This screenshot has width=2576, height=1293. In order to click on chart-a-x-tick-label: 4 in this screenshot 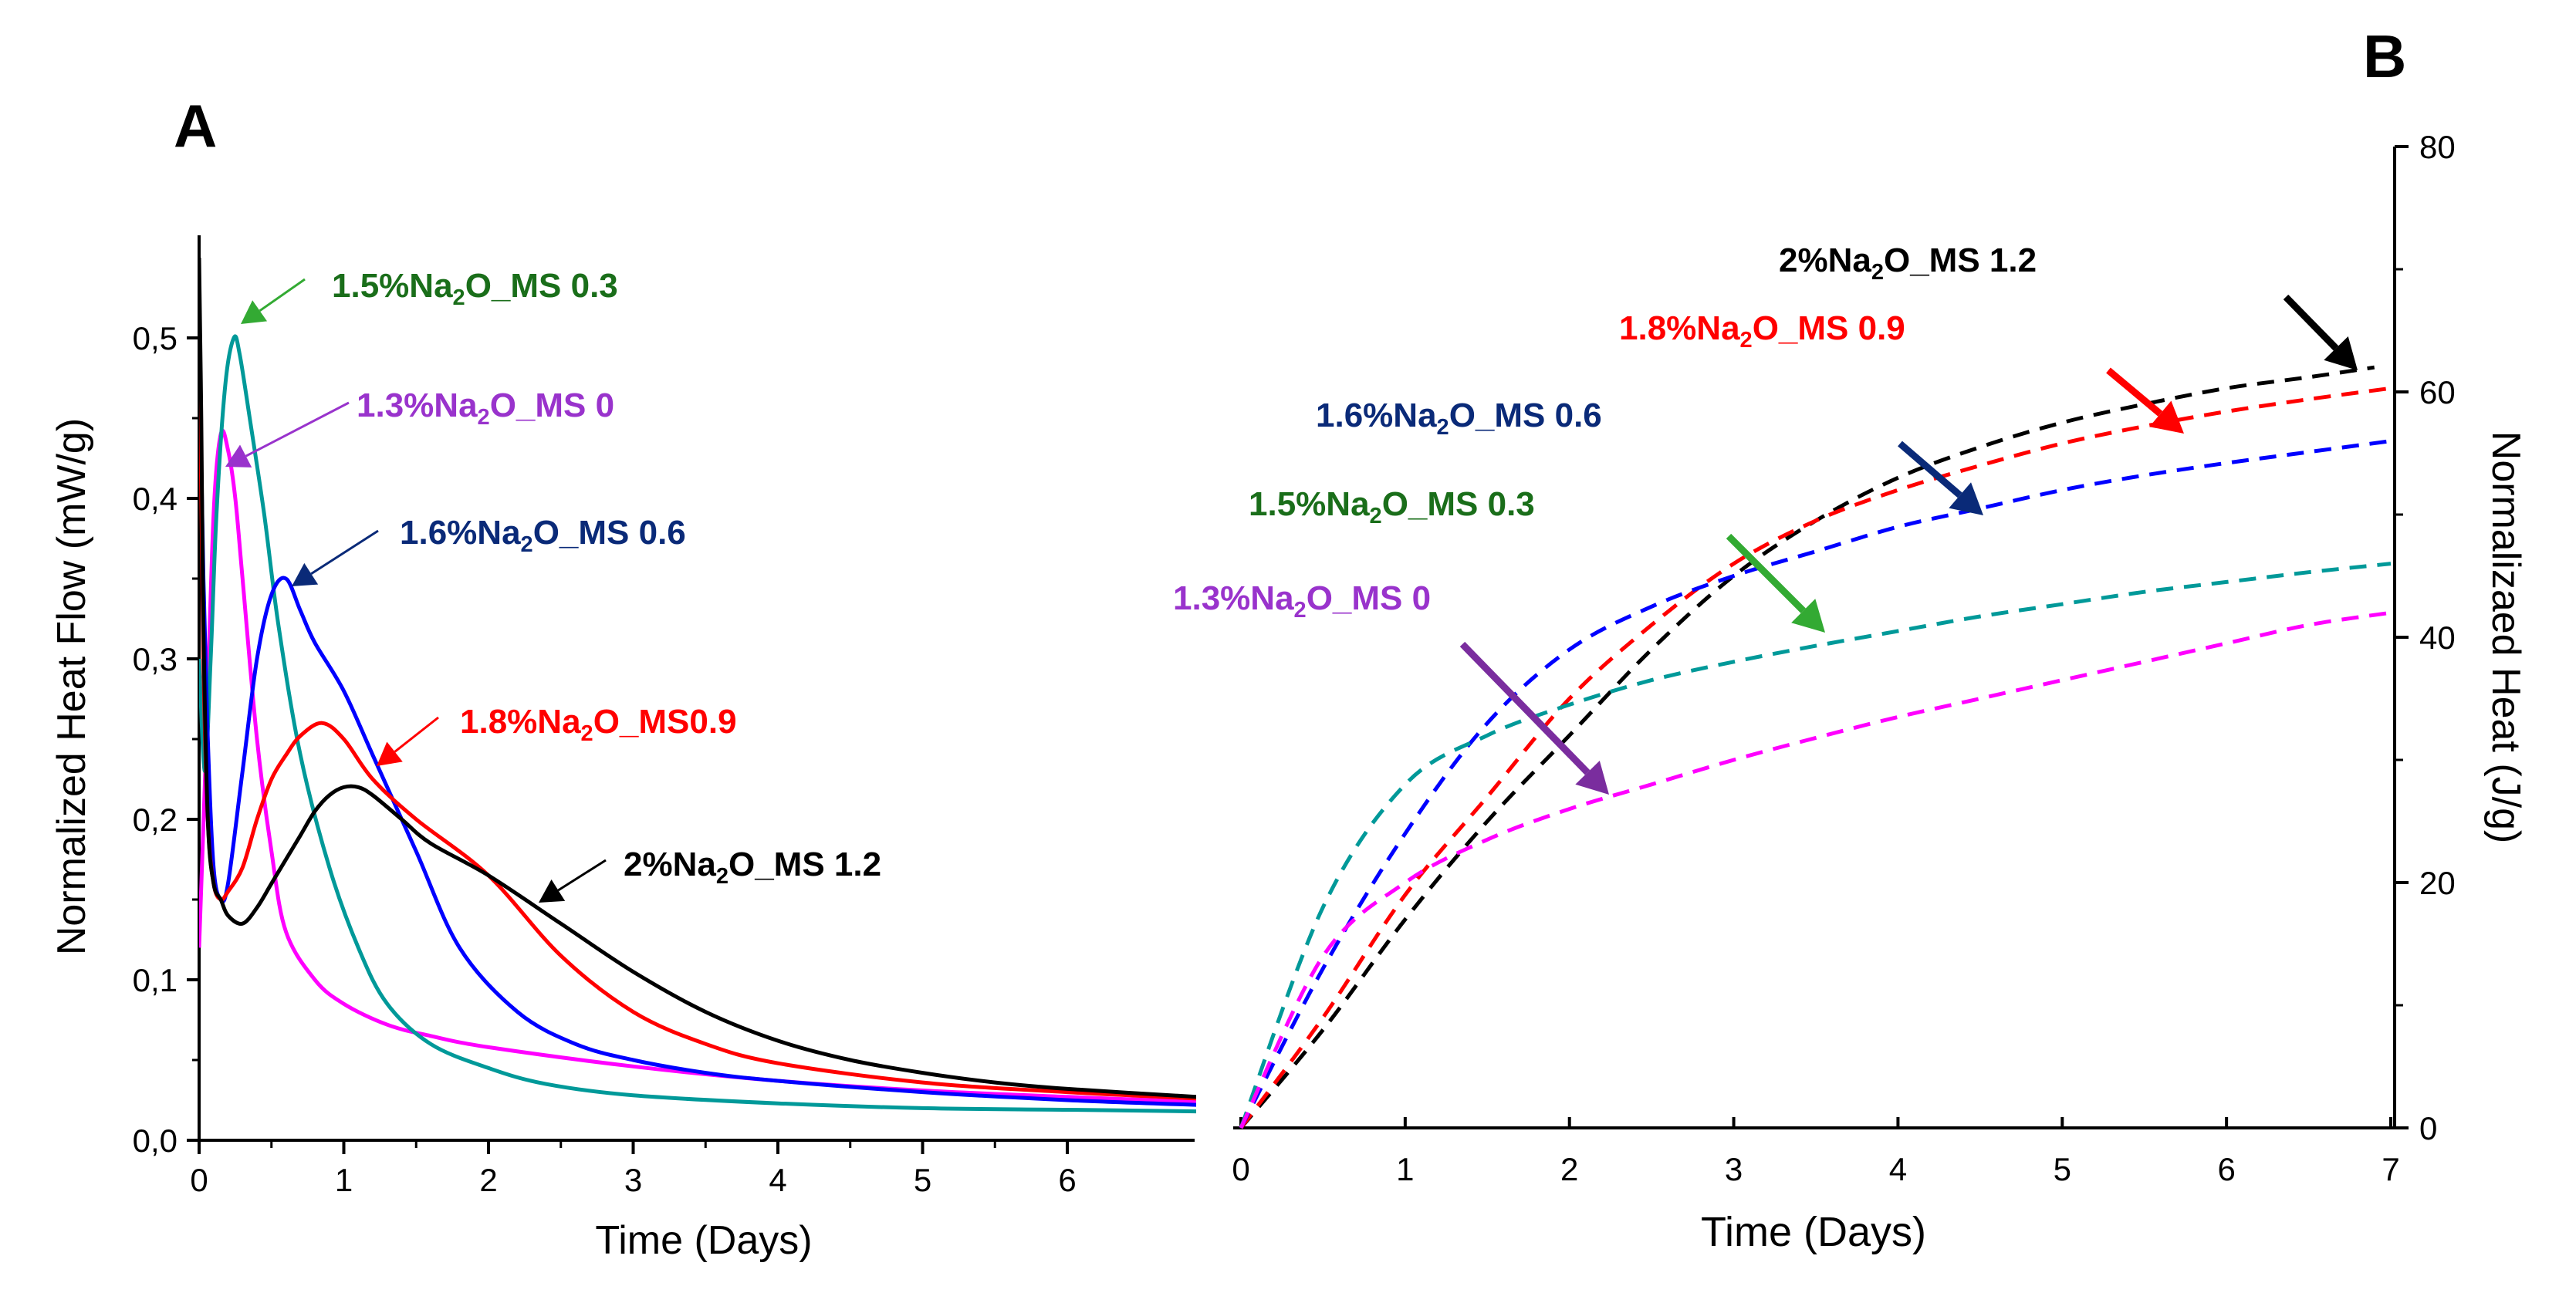, I will do `click(777, 1180)`.